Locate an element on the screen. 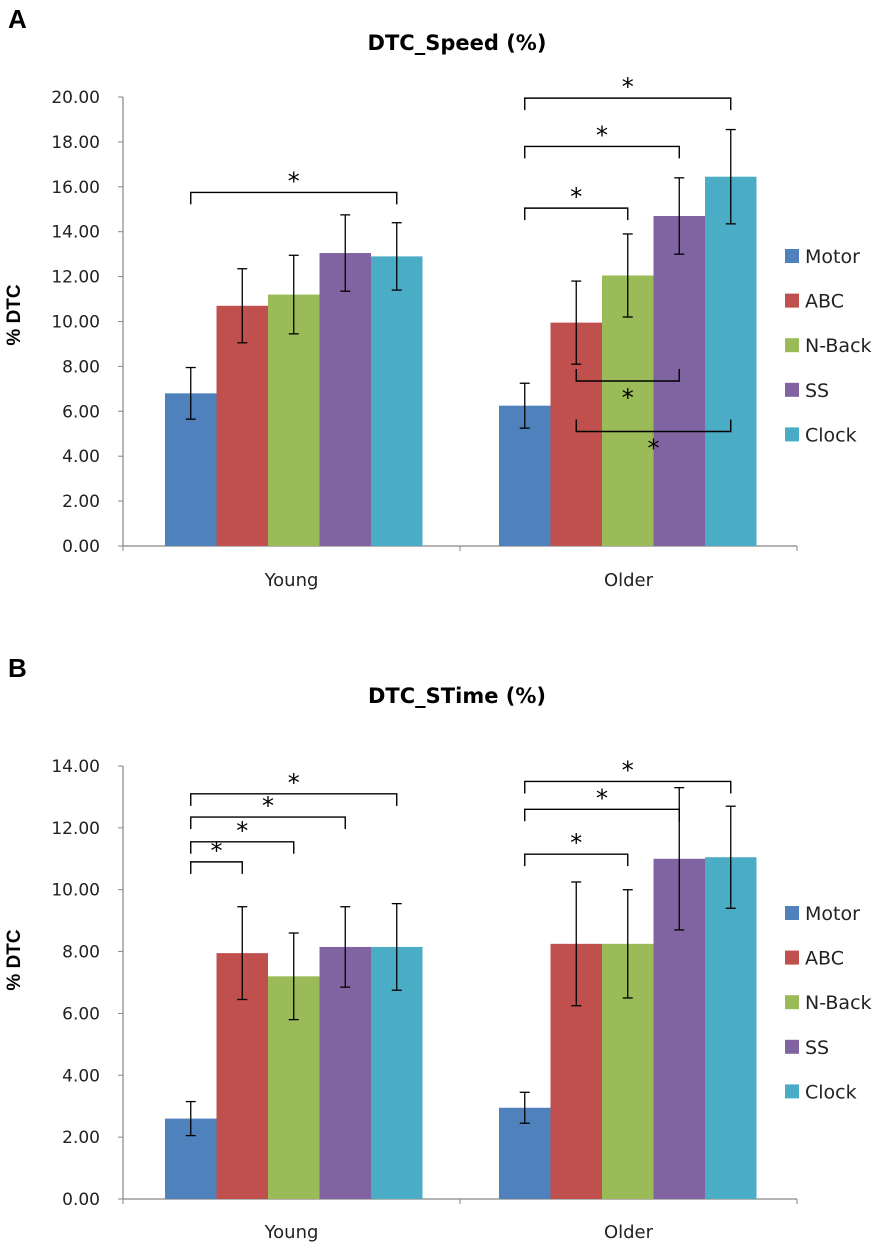  y-tick-label: 16.00 is located at coordinates (75, 188).